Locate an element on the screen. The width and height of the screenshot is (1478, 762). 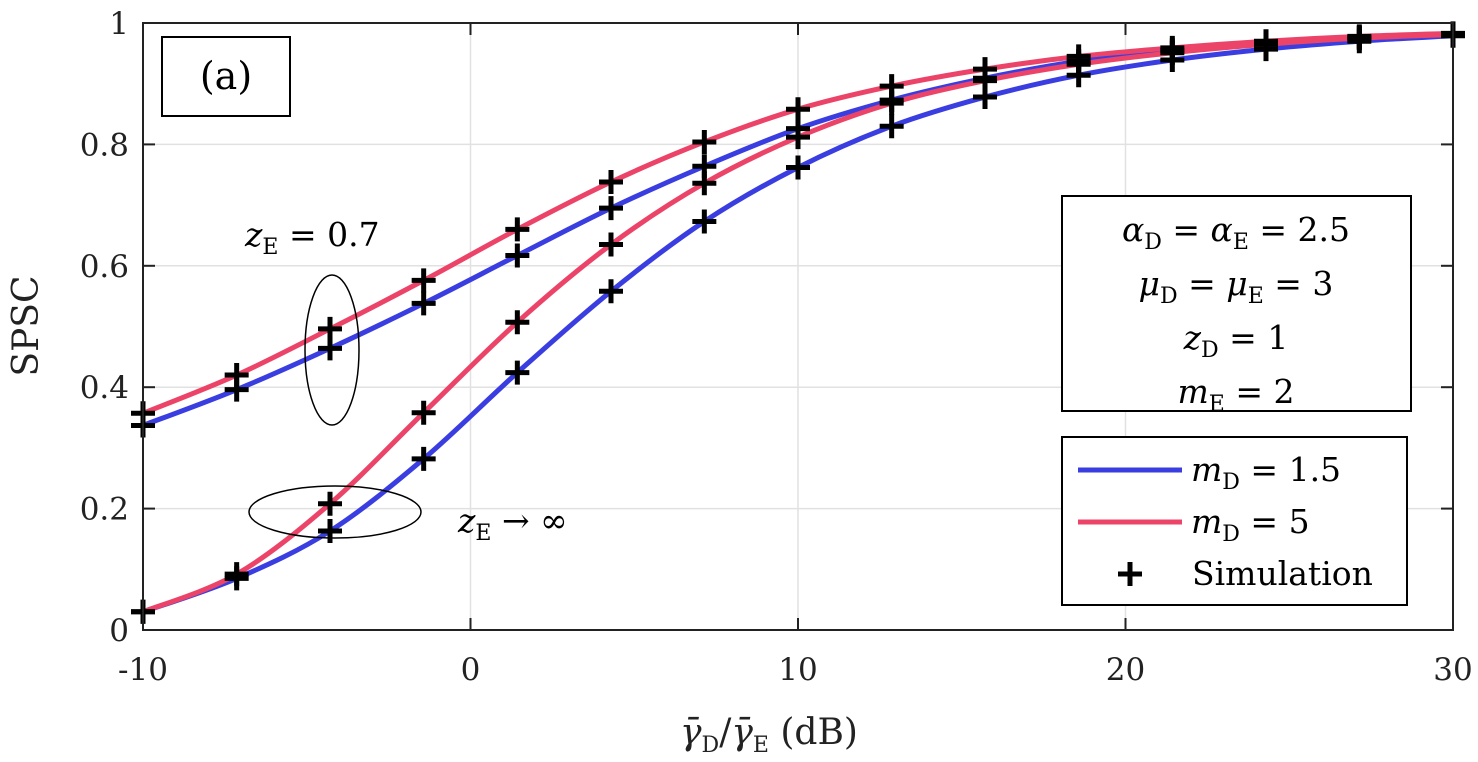
x-tick-label: 10 is located at coordinates (797, 670).